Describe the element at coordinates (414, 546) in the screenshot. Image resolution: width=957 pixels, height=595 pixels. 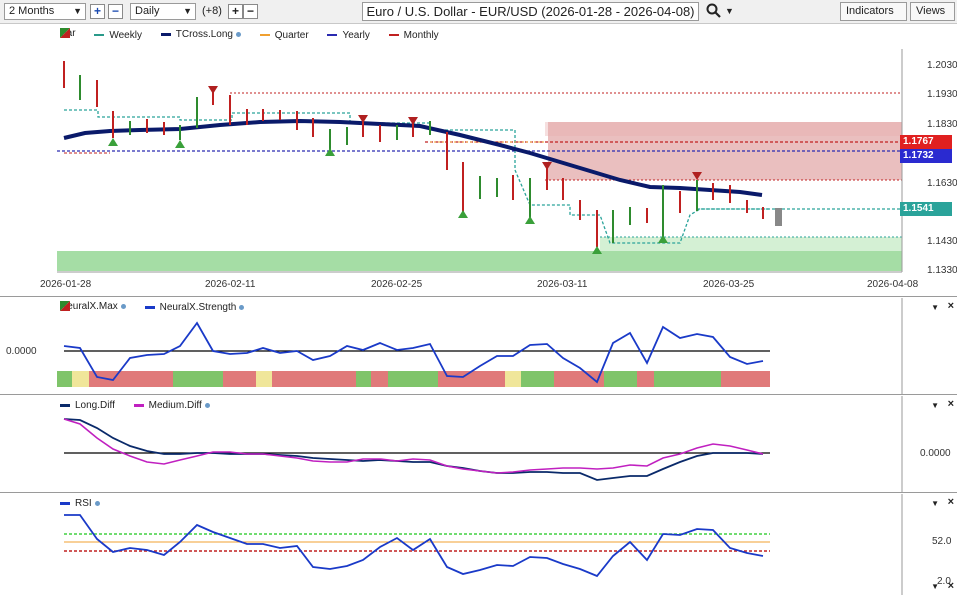
I see `rsi-line` at that location.